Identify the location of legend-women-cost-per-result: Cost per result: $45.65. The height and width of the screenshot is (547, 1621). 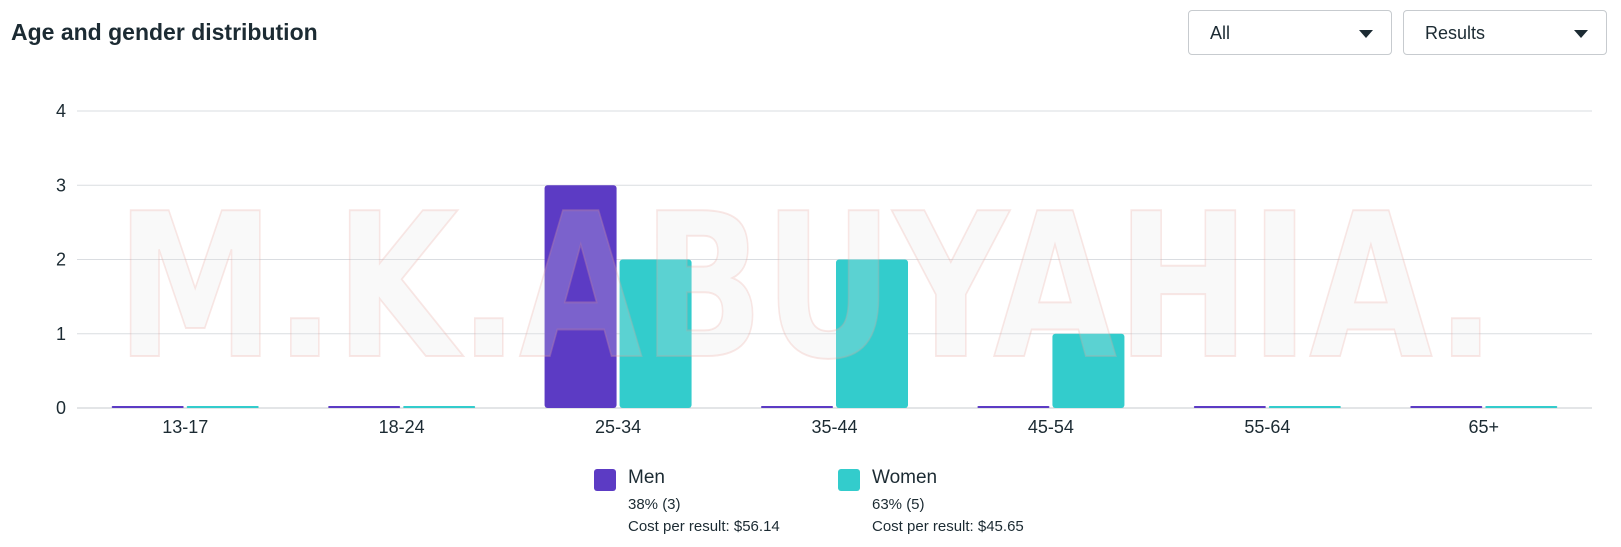
(948, 526).